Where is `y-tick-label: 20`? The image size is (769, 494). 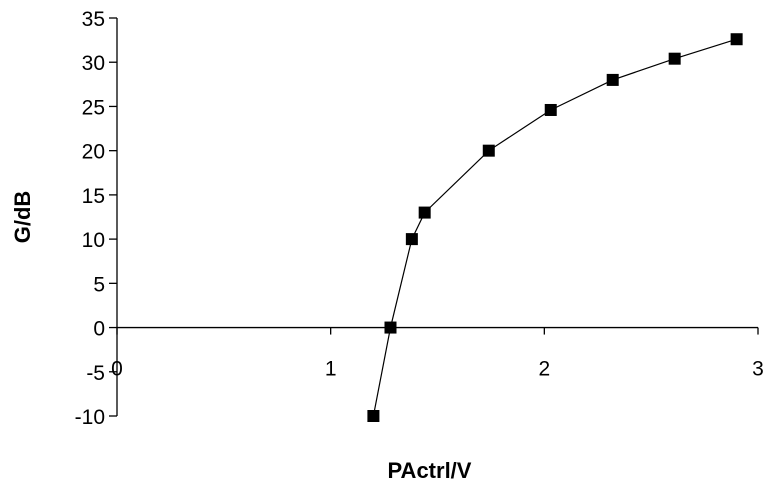
y-tick-label: 20 is located at coordinates (93, 152).